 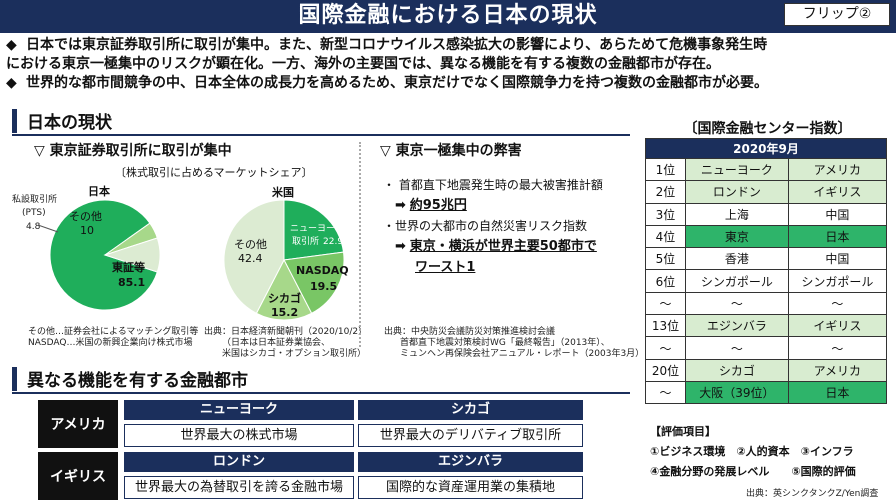 What do you see at coordinates (33, 227) in the screenshot?
I see `pts-value: 4.8` at bounding box center [33, 227].